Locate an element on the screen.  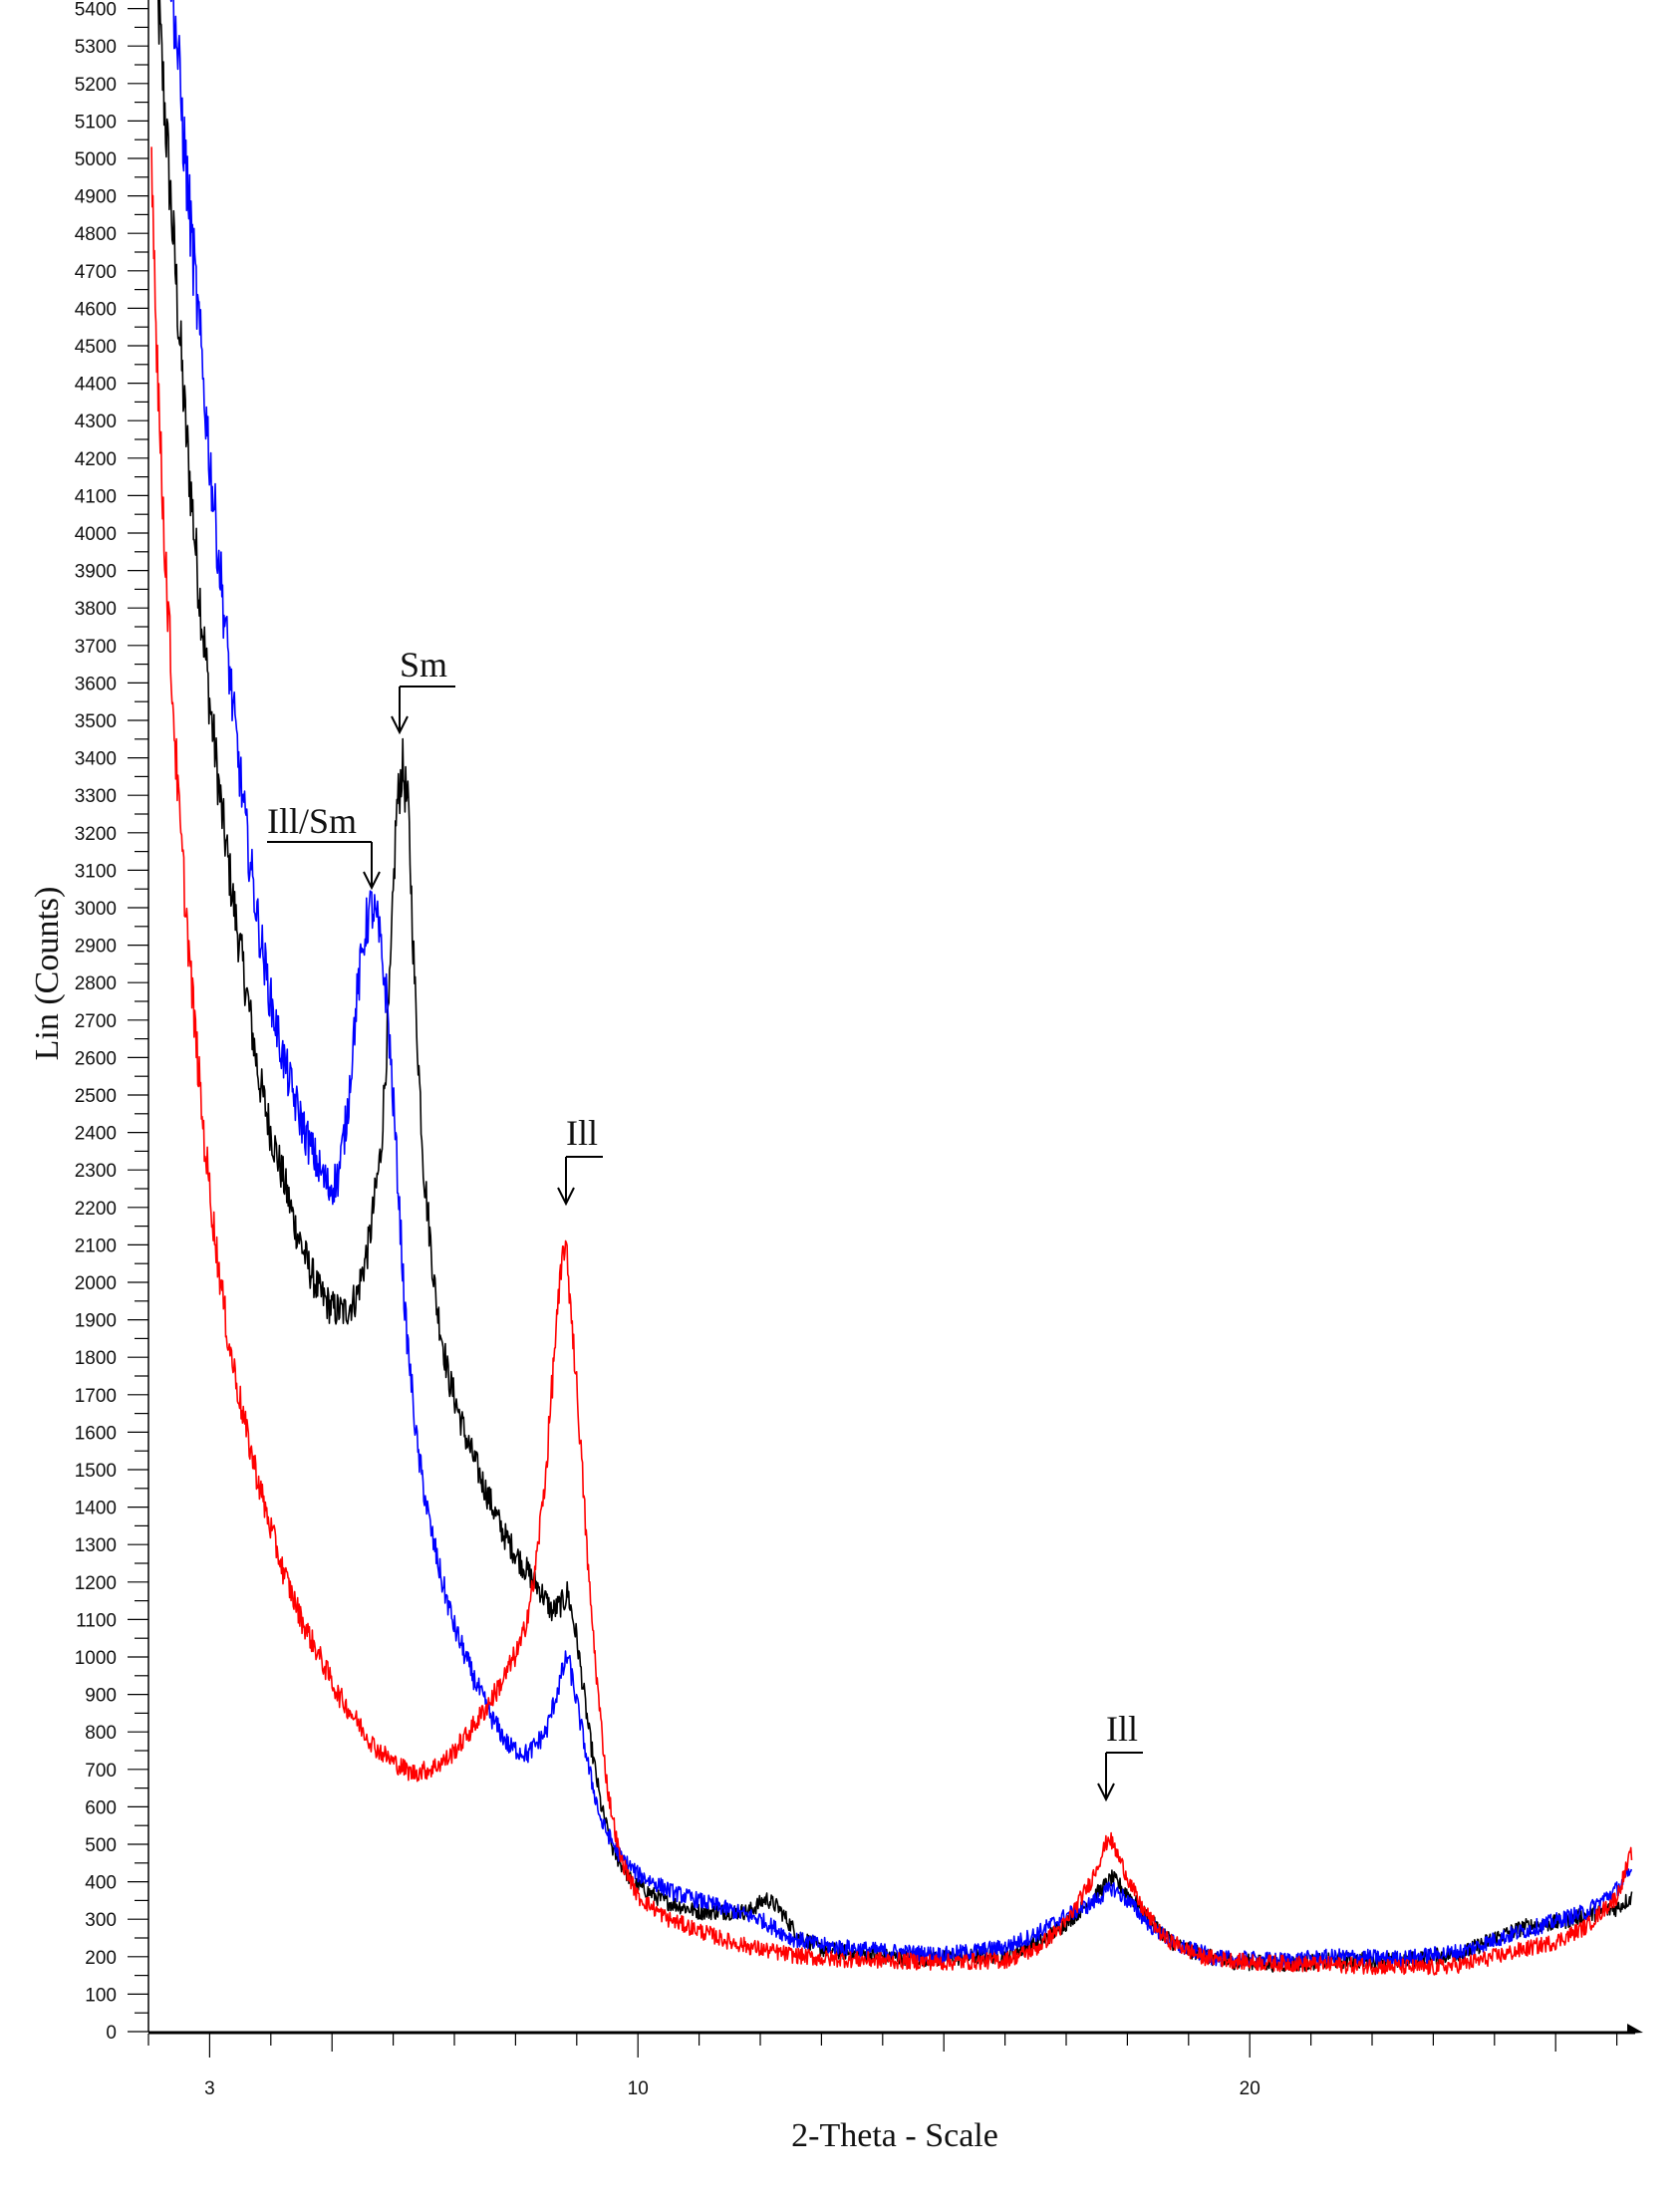
y-tick-label: 2400 is located at coordinates (96, 1134).